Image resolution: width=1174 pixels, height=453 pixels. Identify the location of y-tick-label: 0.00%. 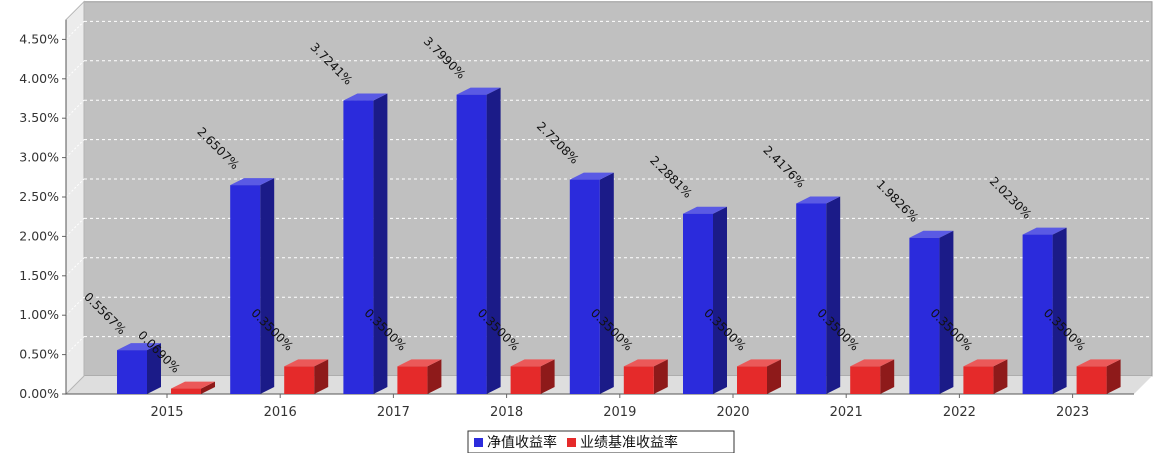
(39, 393).